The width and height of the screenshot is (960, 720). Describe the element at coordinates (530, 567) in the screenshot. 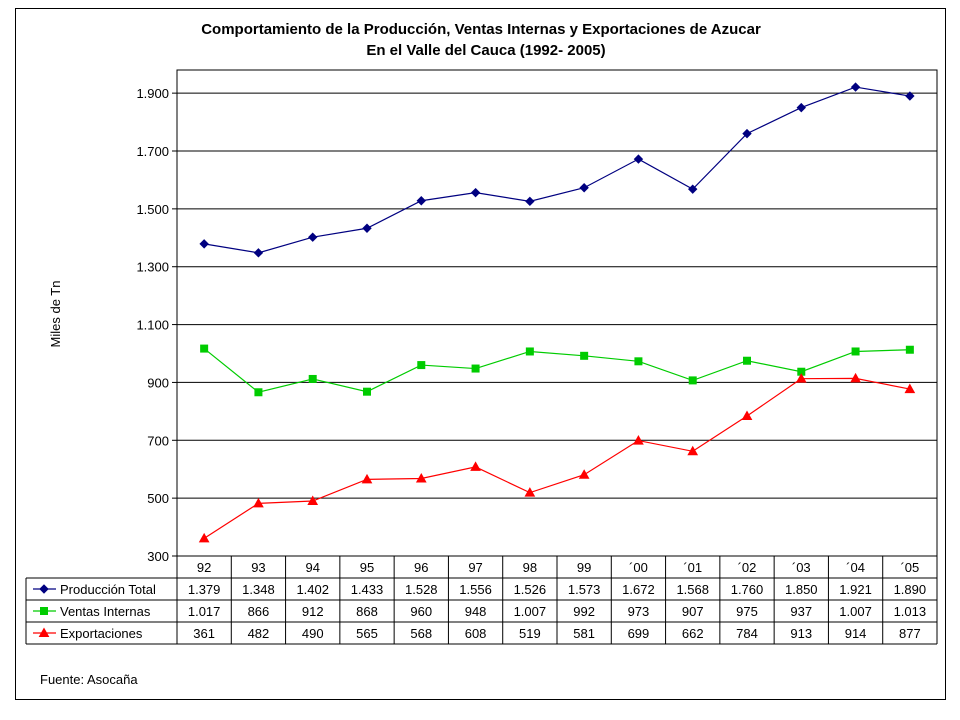

I see `x-tick-label: 98` at that location.